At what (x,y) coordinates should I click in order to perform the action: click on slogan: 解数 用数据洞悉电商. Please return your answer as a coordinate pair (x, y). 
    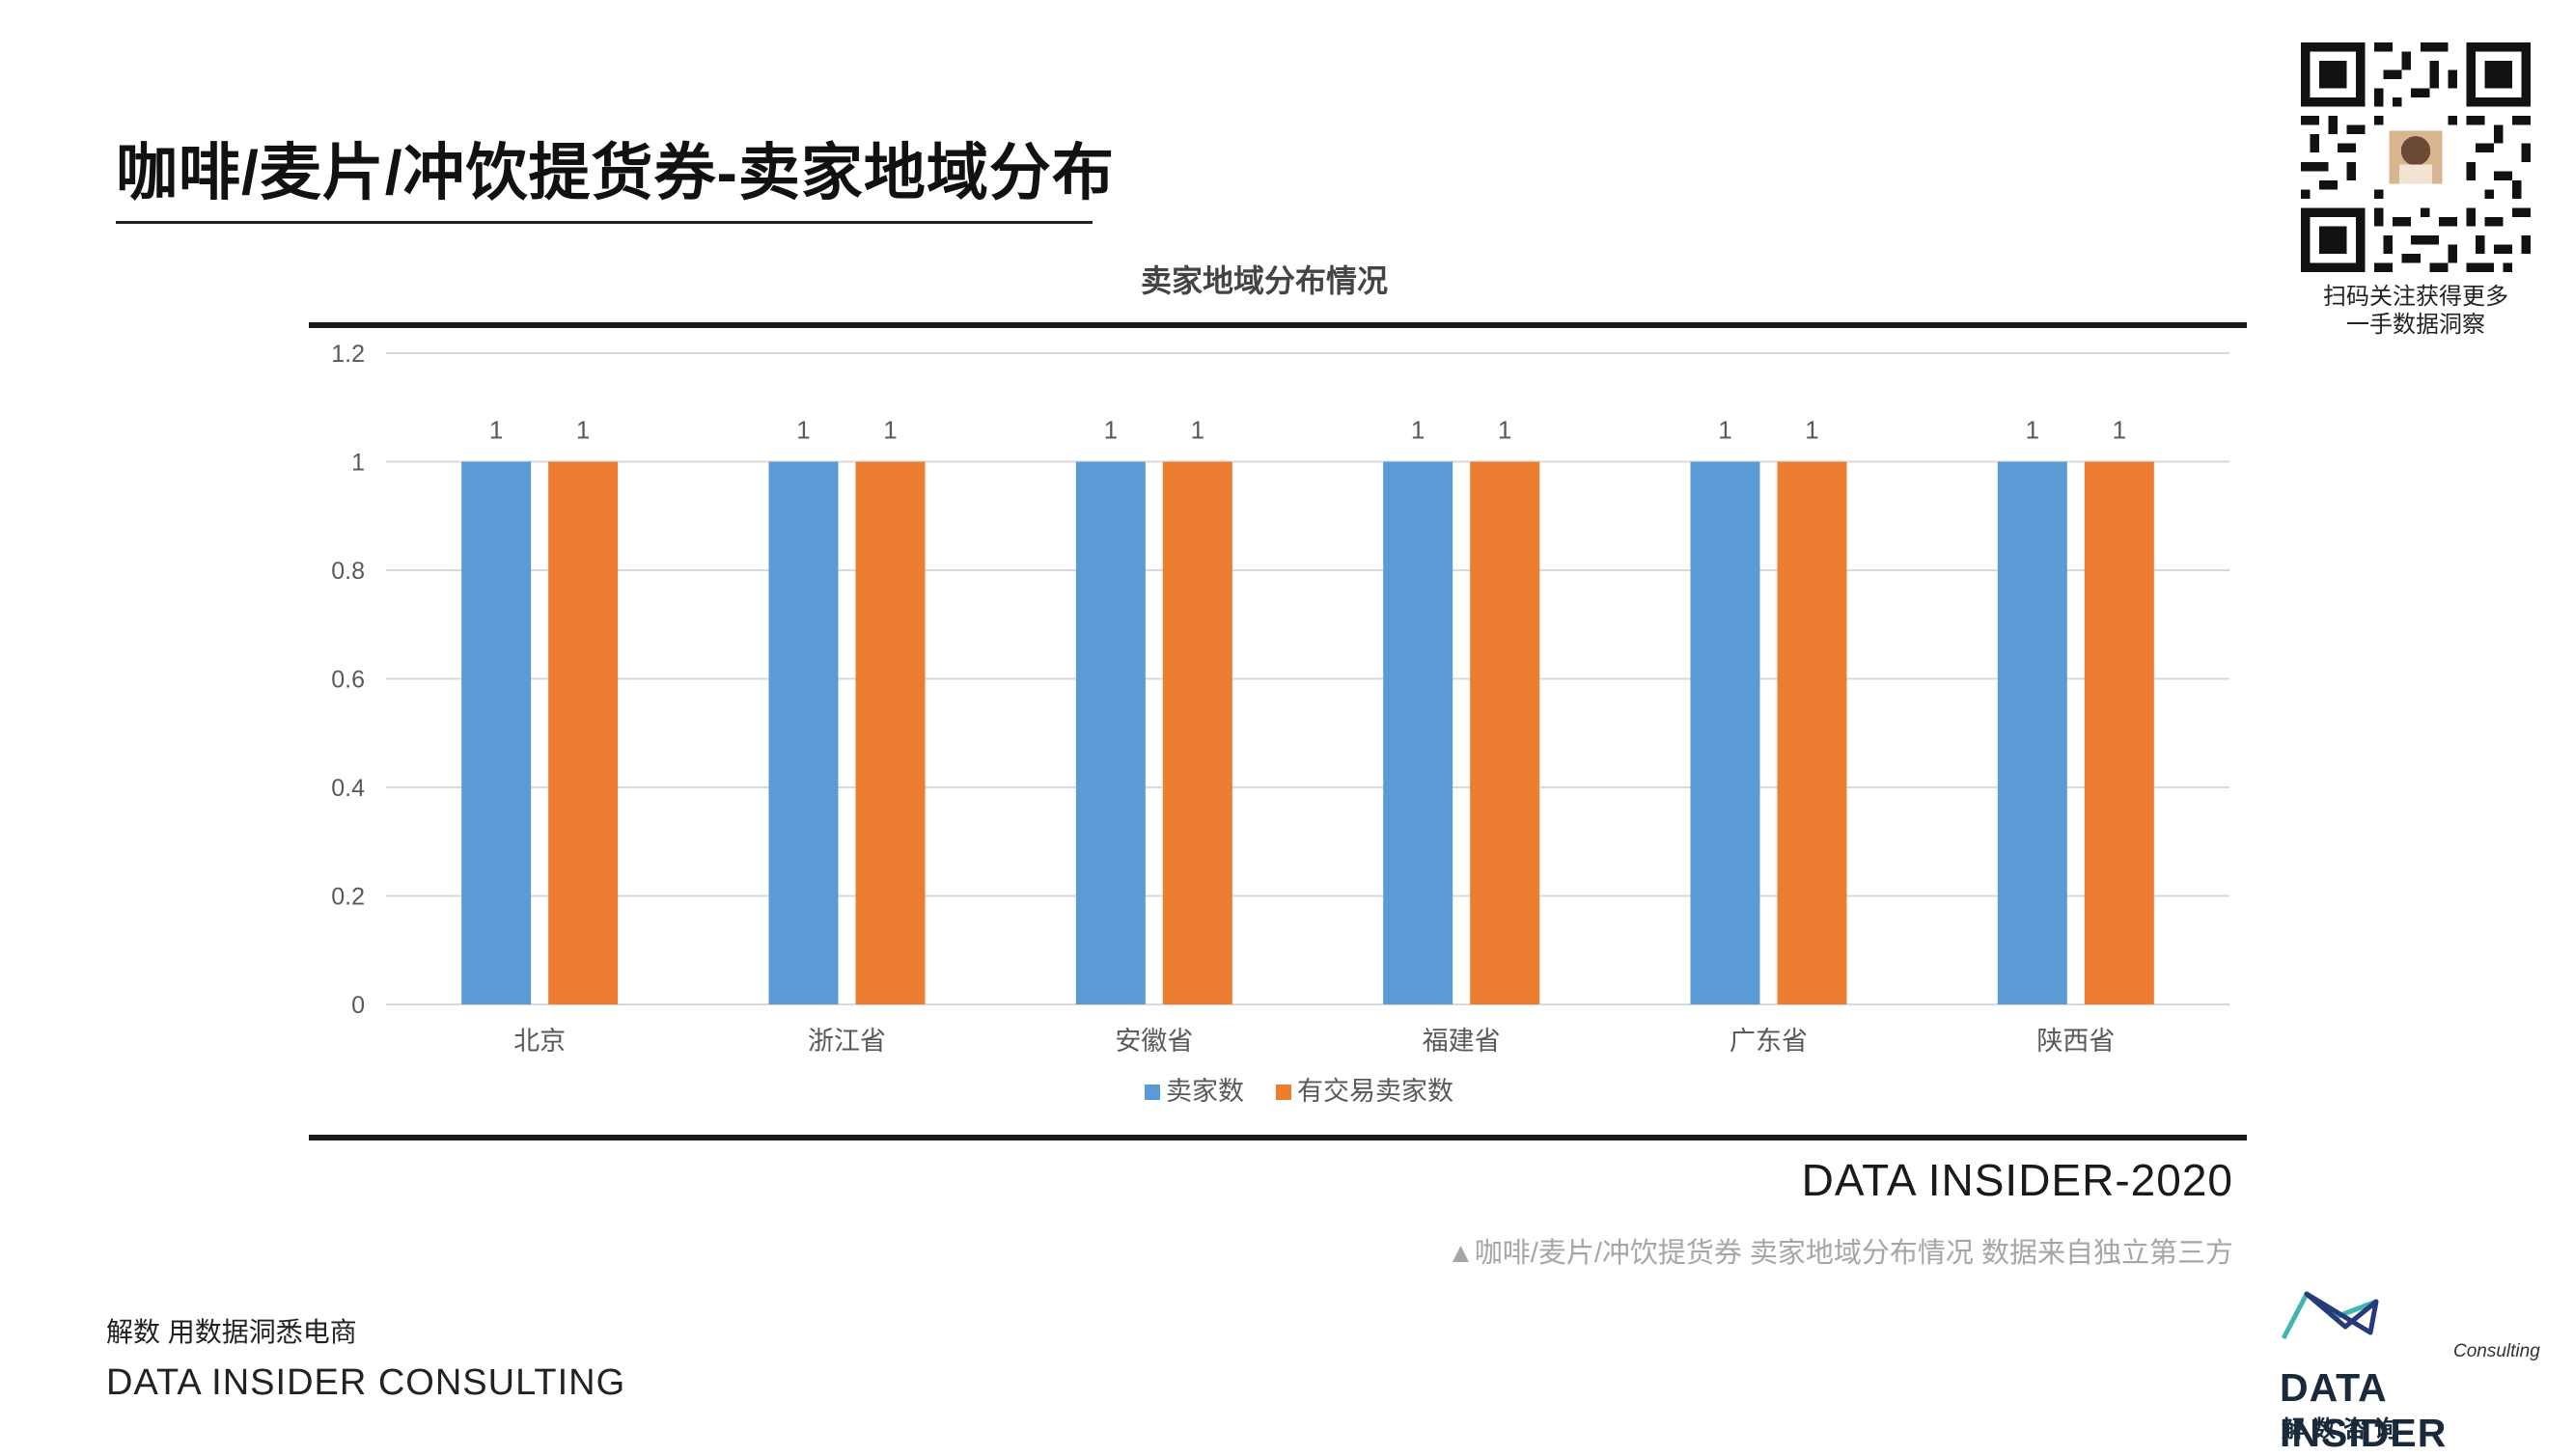
    Looking at the image, I should click on (232, 1332).